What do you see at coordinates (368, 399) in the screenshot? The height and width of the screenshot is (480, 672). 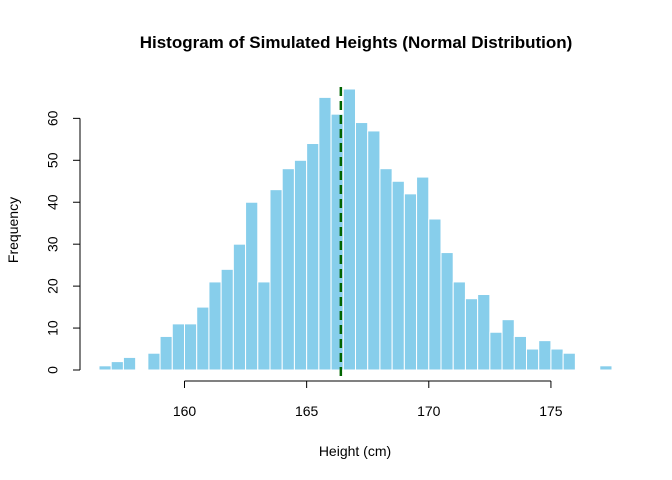 I see `x-axis: 160 165 170 175` at bounding box center [368, 399].